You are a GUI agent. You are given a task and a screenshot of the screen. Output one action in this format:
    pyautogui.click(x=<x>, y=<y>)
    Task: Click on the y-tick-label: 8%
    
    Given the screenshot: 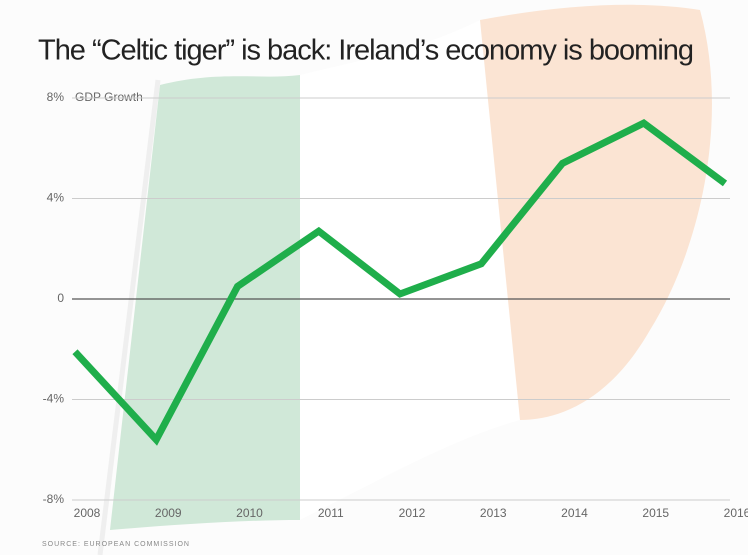 What is the action you would take?
    pyautogui.click(x=56, y=97)
    